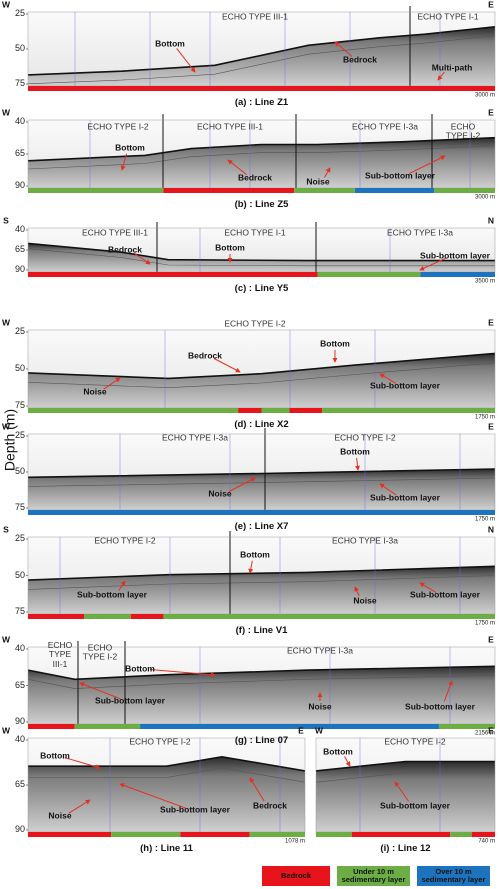 This screenshot has height=889, width=500. What do you see at coordinates (19, 784) in the screenshot?
I see `depth-tick-label: 65` at bounding box center [19, 784].